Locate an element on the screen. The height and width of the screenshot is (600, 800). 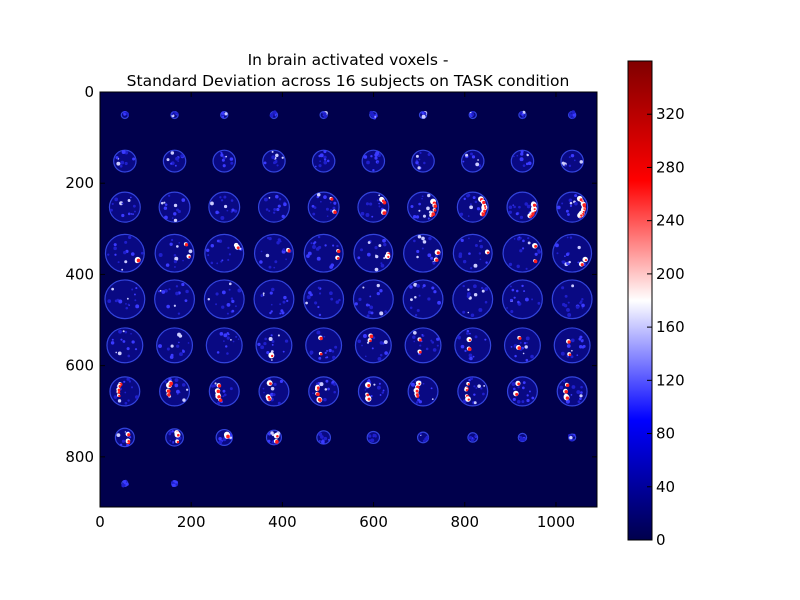
x-tick-label: 600 is located at coordinates (373, 522).